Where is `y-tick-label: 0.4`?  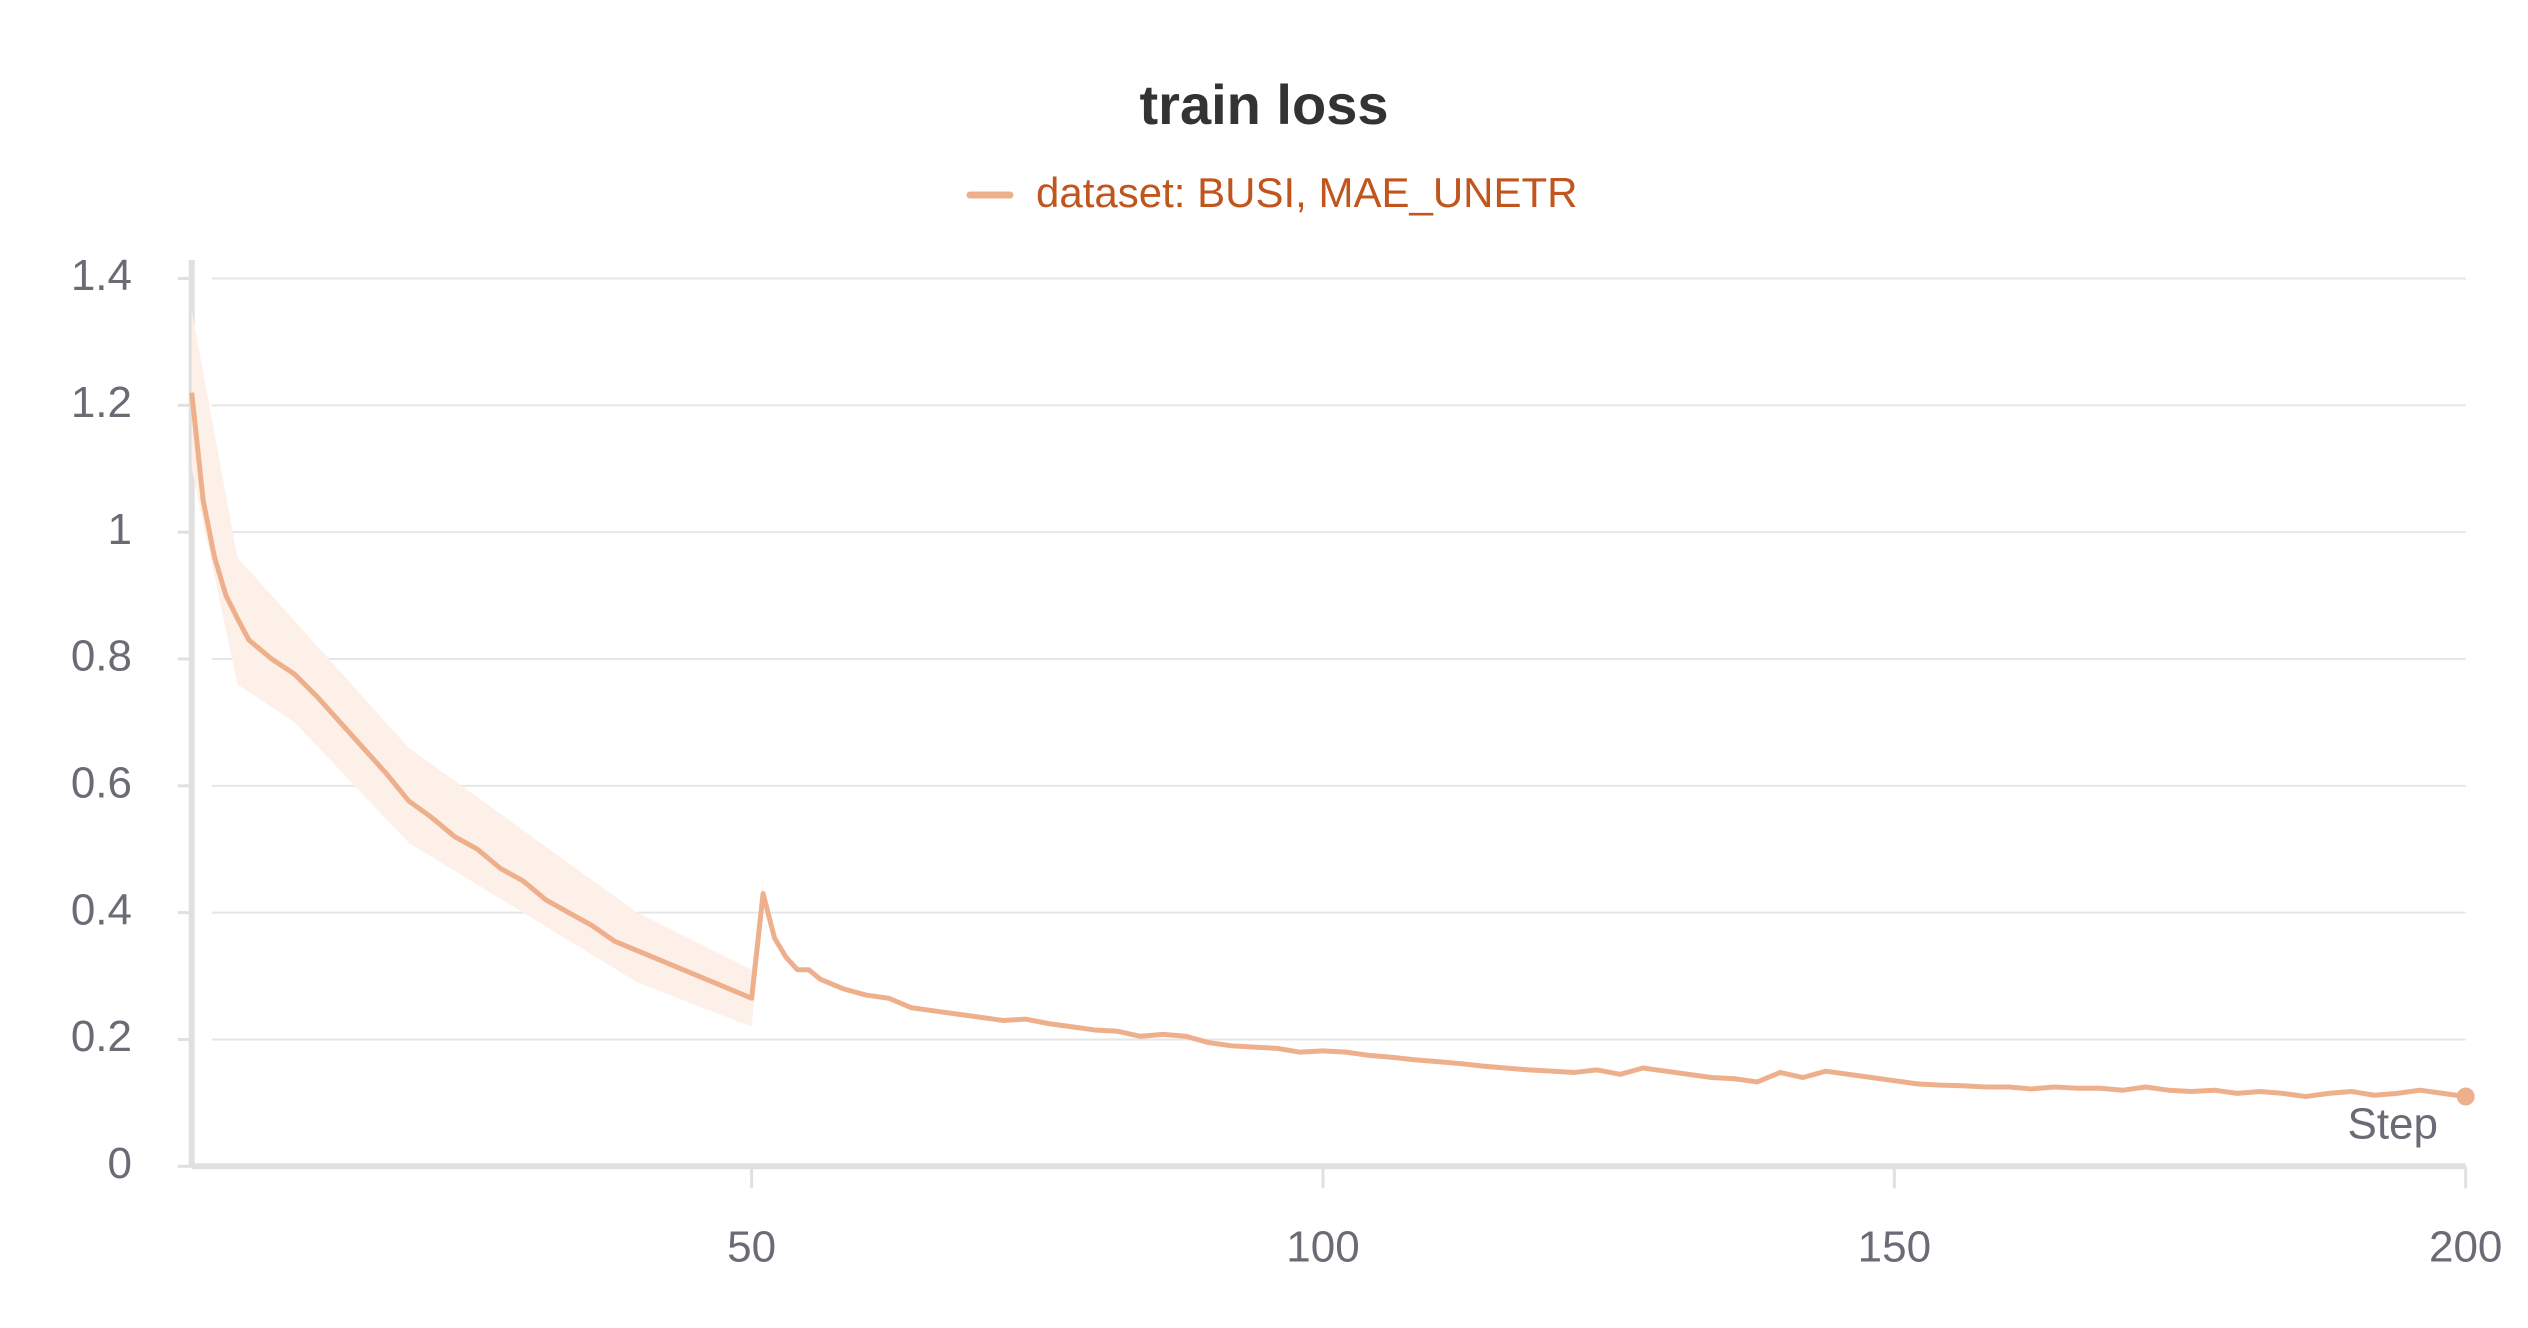 y-tick-label: 0.4 is located at coordinates (101, 909).